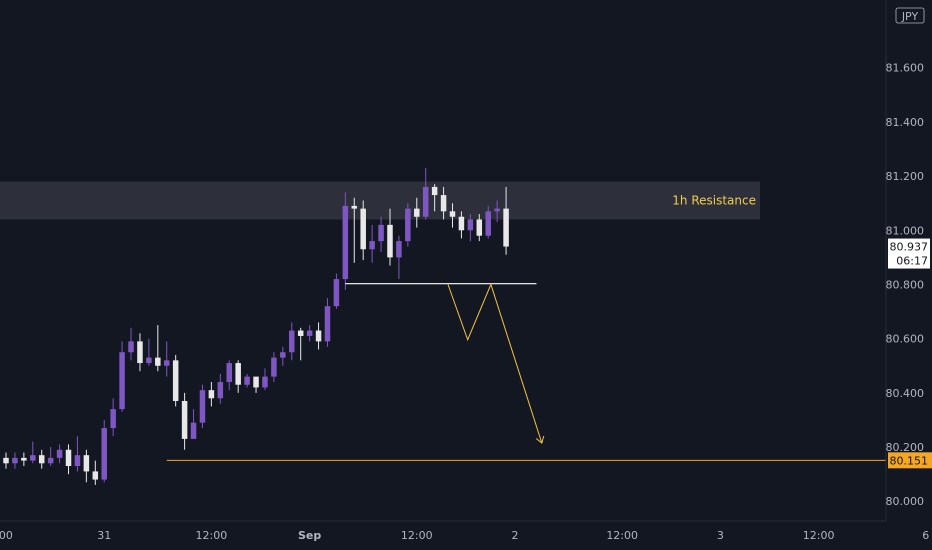 This screenshot has height=550, width=932. Describe the element at coordinates (905, 501) in the screenshot. I see `price-tick-label: 80.000` at that location.